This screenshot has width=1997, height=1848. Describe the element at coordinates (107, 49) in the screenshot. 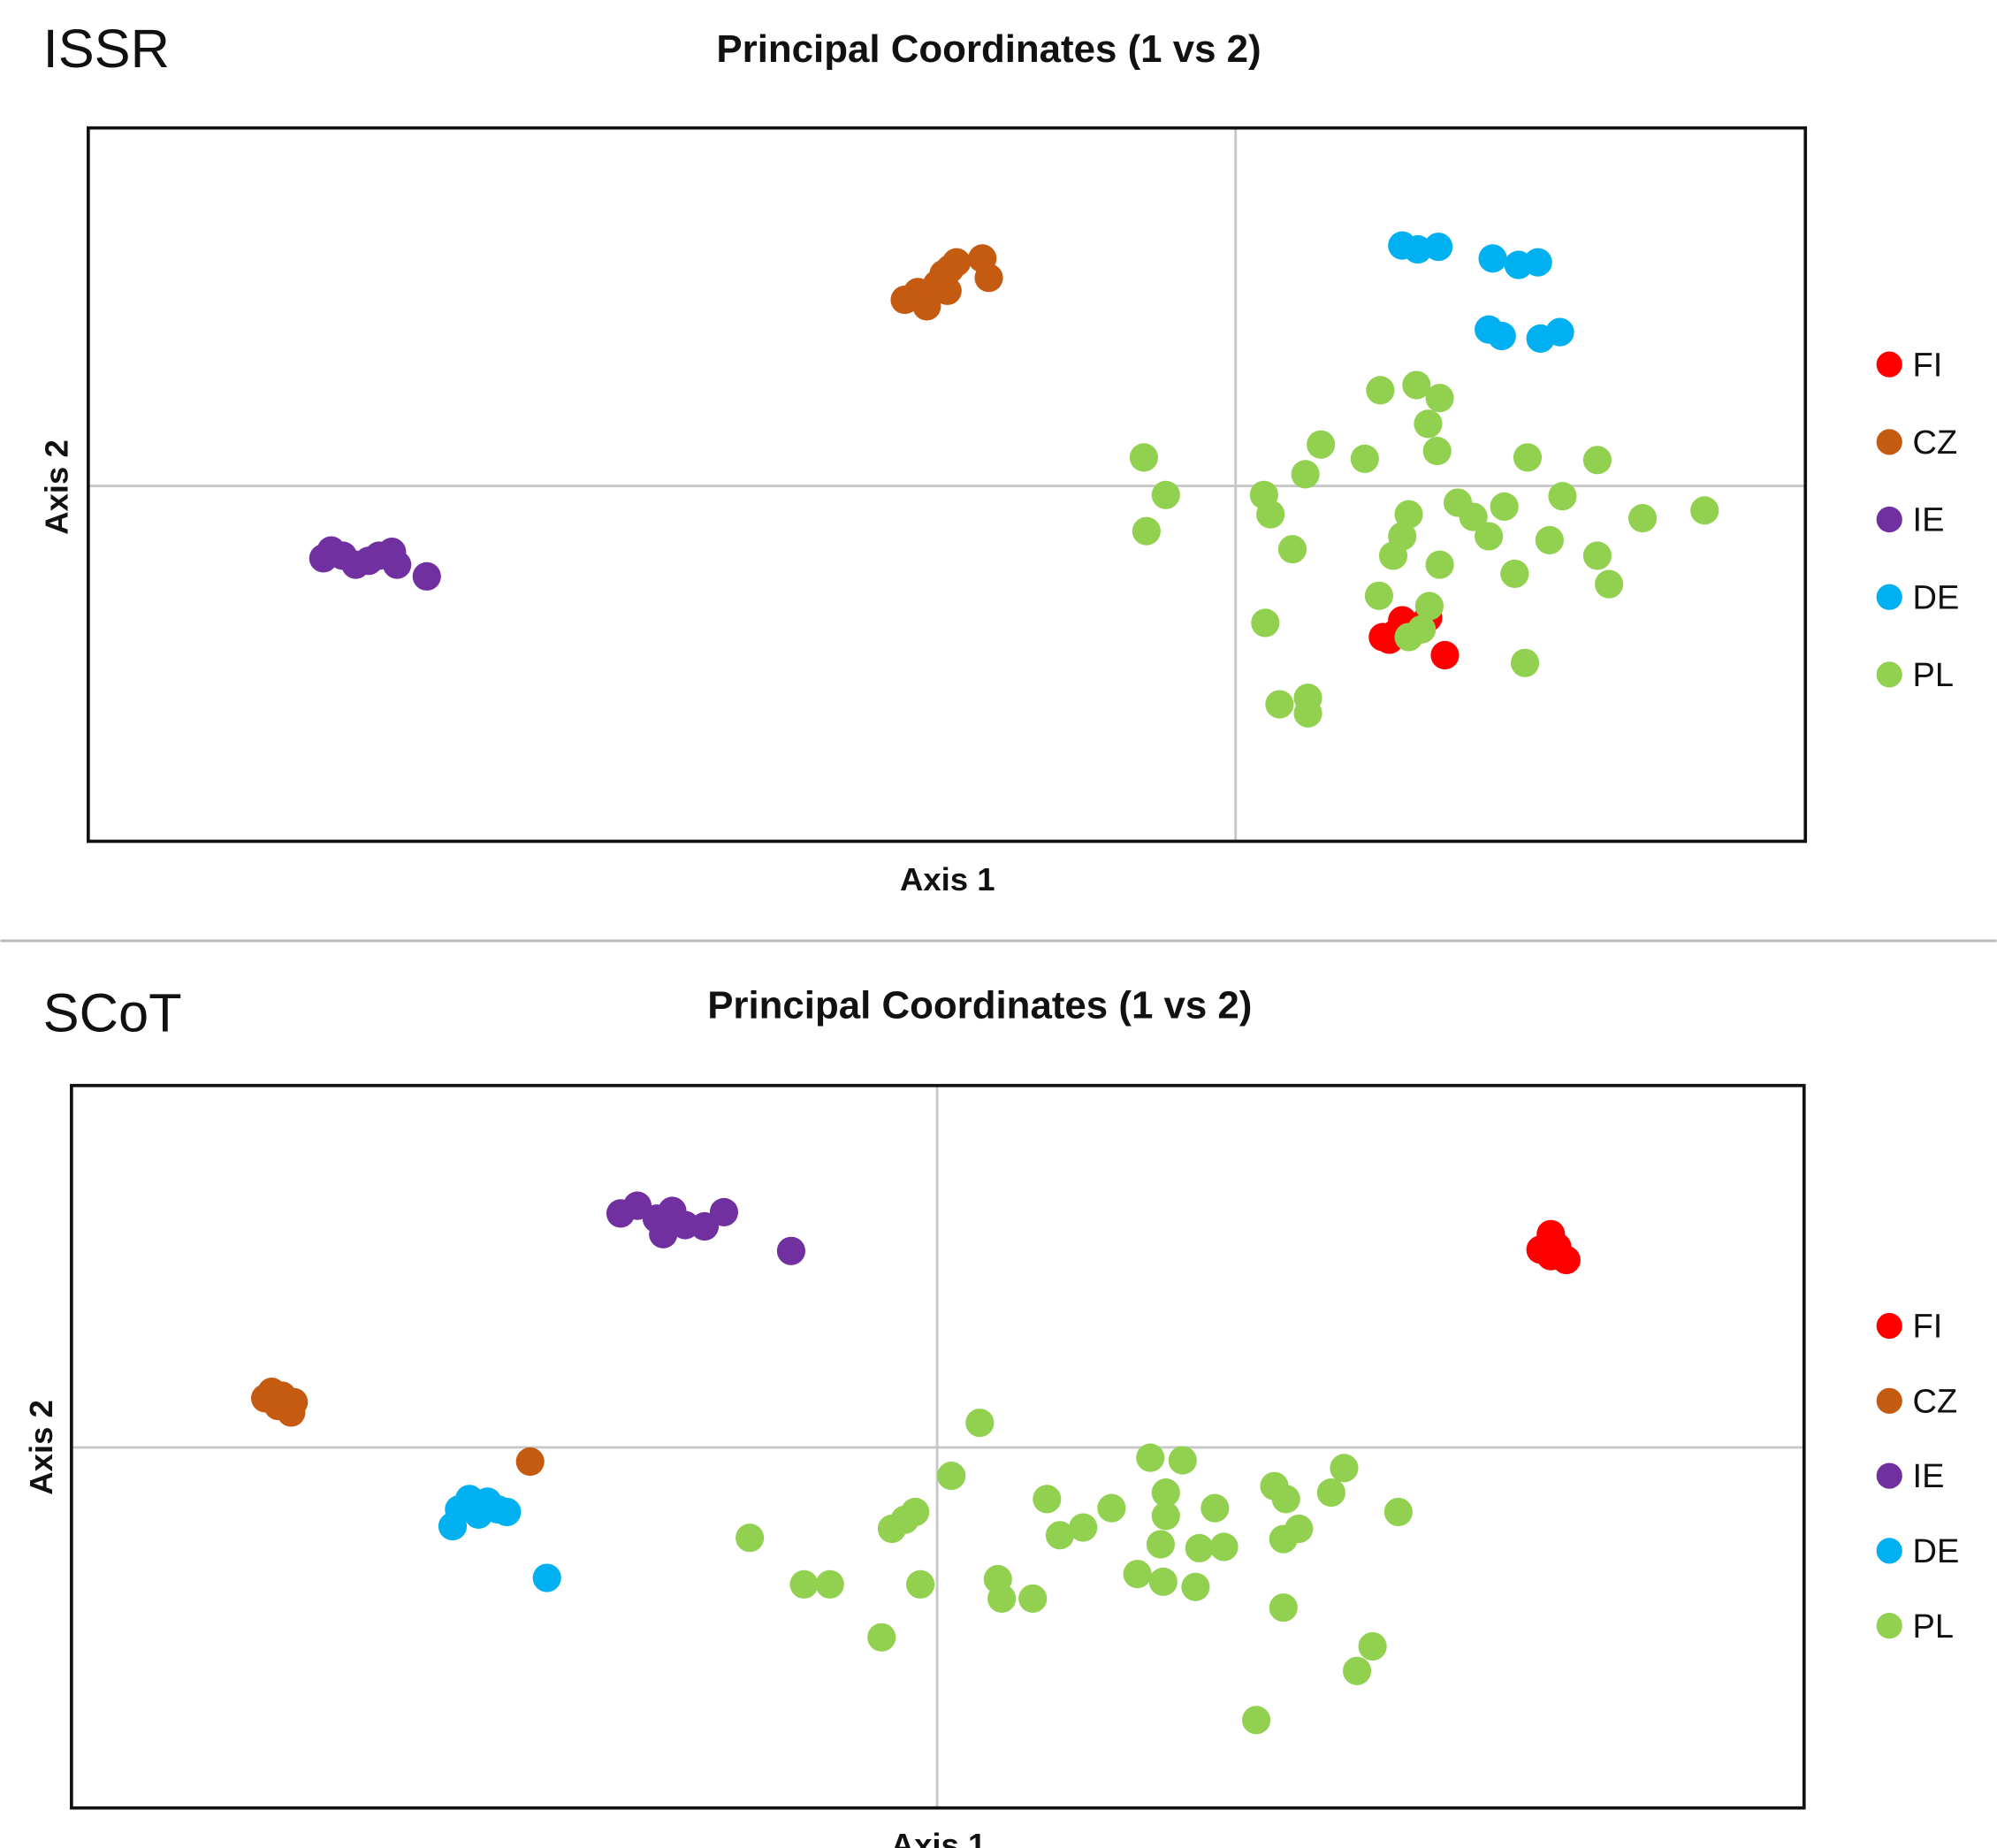

I see `panel-label: ISSR` at that location.